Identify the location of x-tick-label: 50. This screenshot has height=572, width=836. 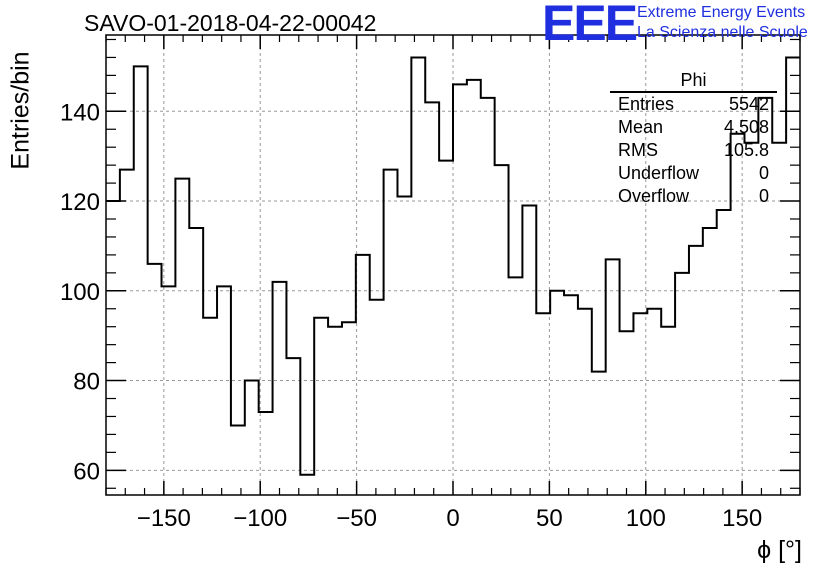
(549, 518).